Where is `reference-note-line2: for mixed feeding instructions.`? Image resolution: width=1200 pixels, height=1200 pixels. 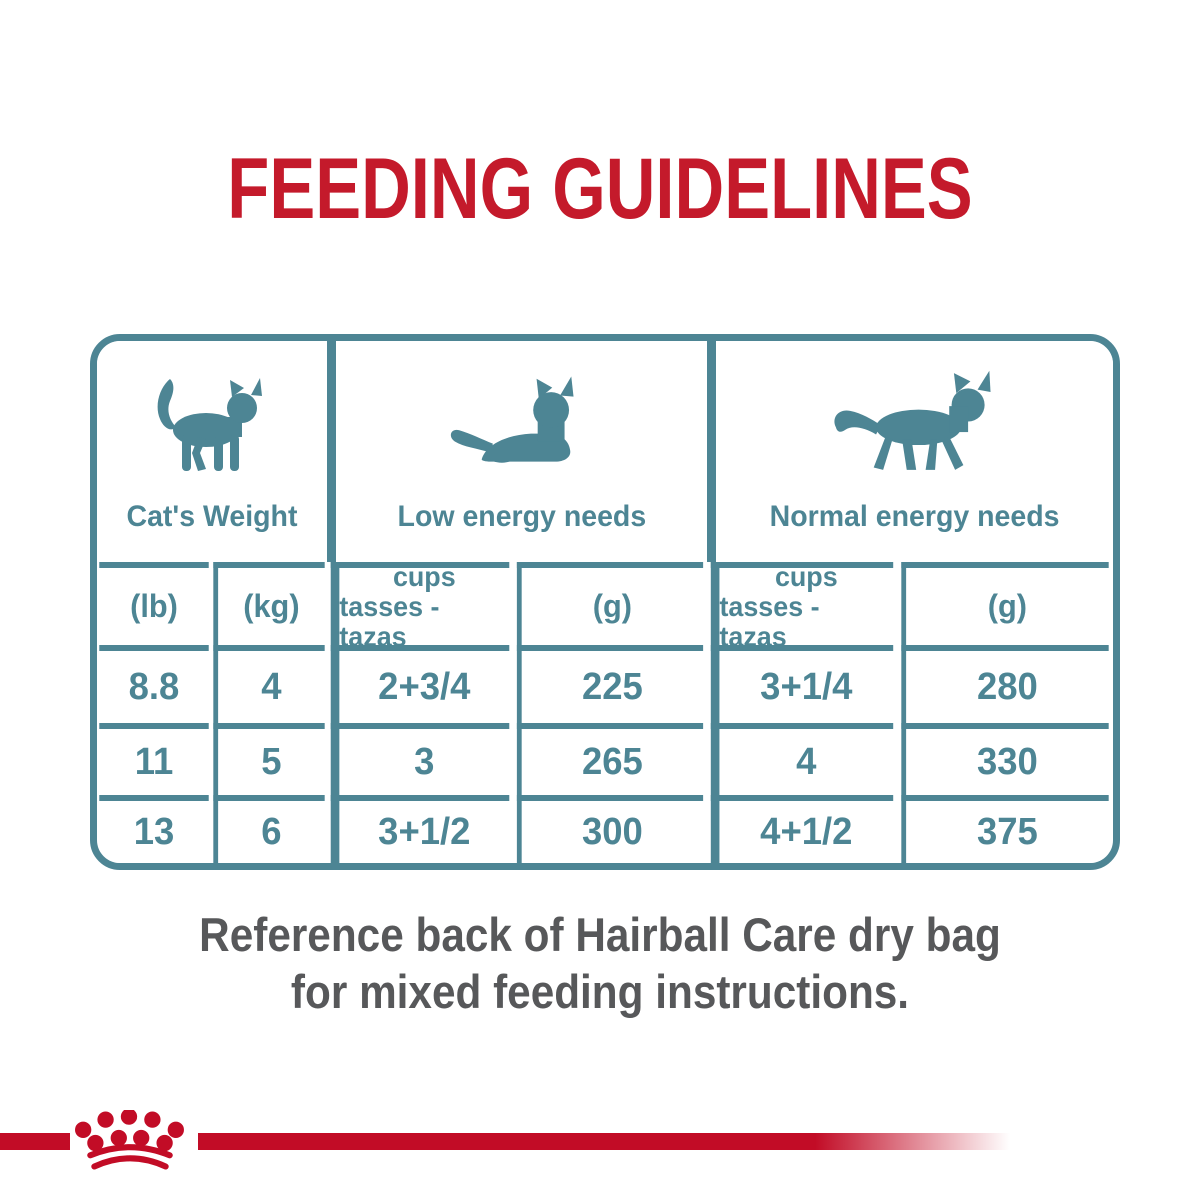
reference-note-line2: for mixed feeding instructions. is located at coordinates (600, 991).